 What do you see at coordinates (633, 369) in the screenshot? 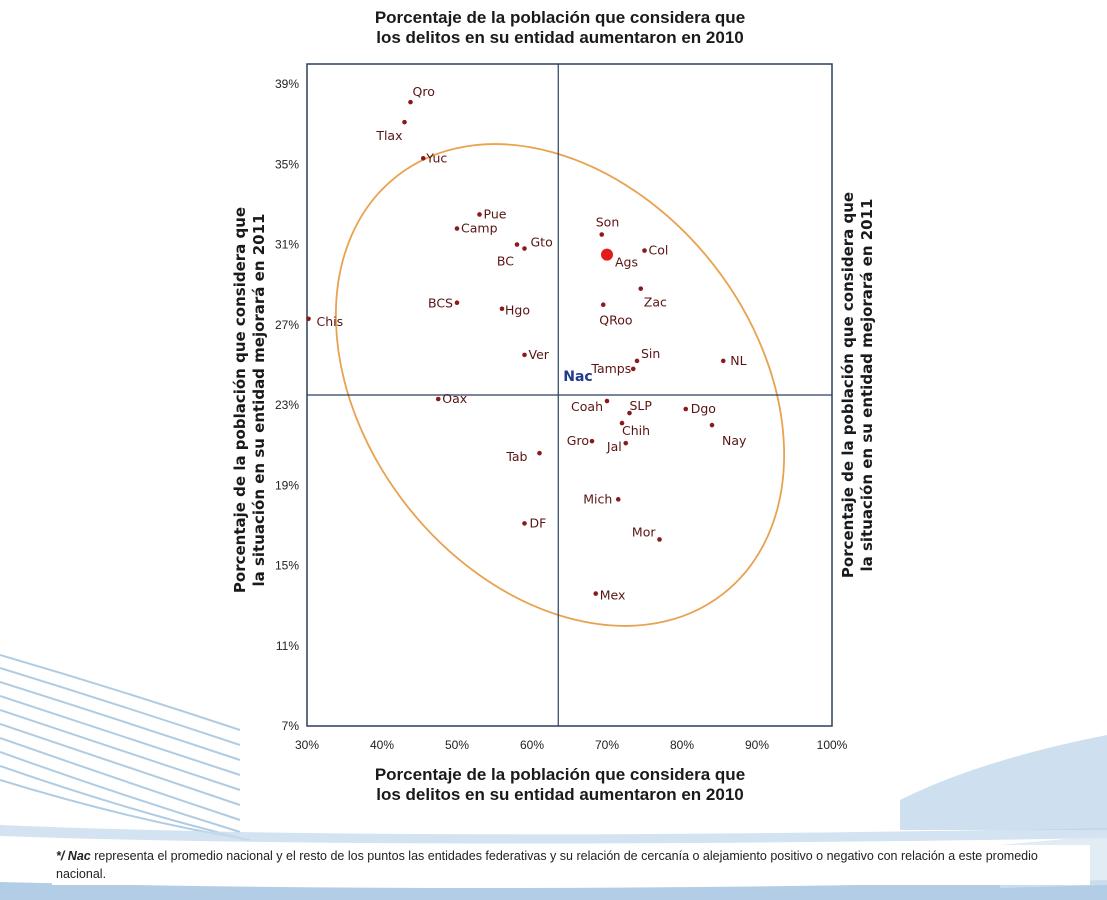
I see `point-tamps` at bounding box center [633, 369].